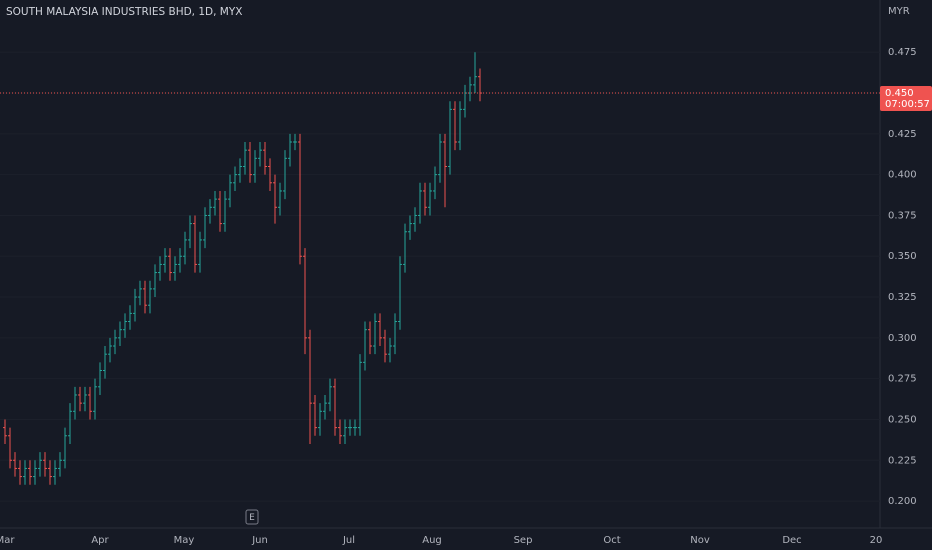 The width and height of the screenshot is (932, 550). Describe the element at coordinates (791, 540) in the screenshot. I see `x-tick-label: Dec` at that location.